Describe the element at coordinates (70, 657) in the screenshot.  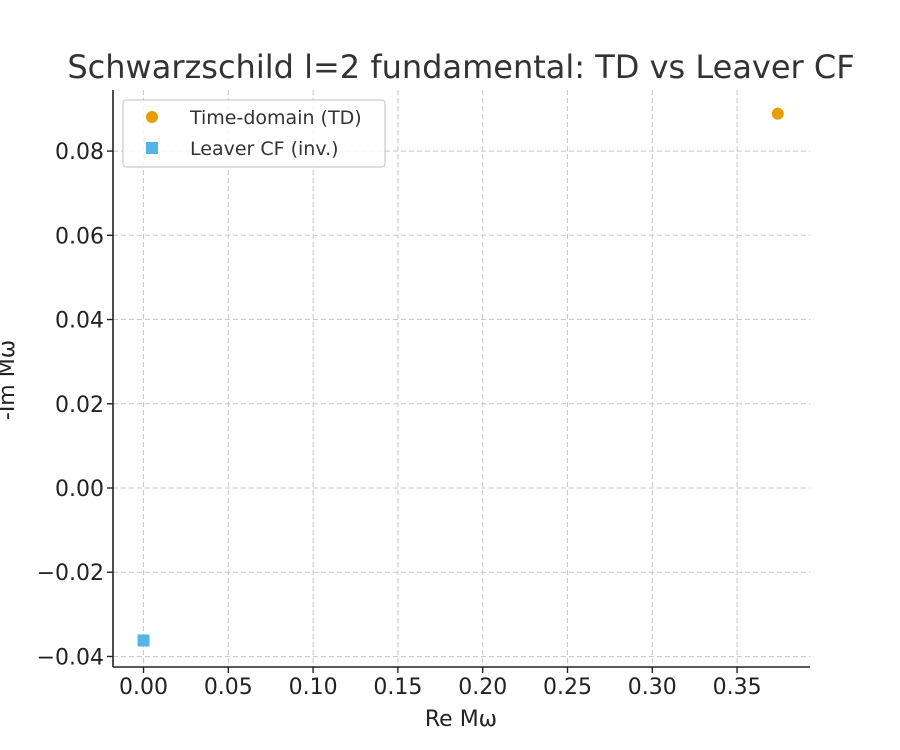
I see `y-tick-label: −0.04` at that location.